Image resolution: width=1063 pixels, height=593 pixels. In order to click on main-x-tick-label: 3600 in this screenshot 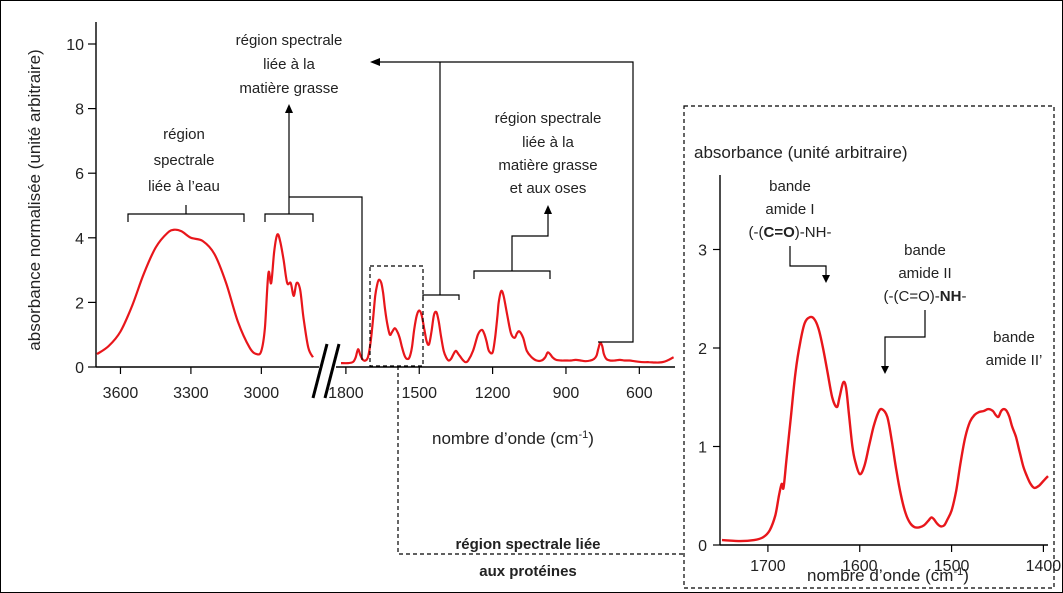, I will do `click(121, 393)`.